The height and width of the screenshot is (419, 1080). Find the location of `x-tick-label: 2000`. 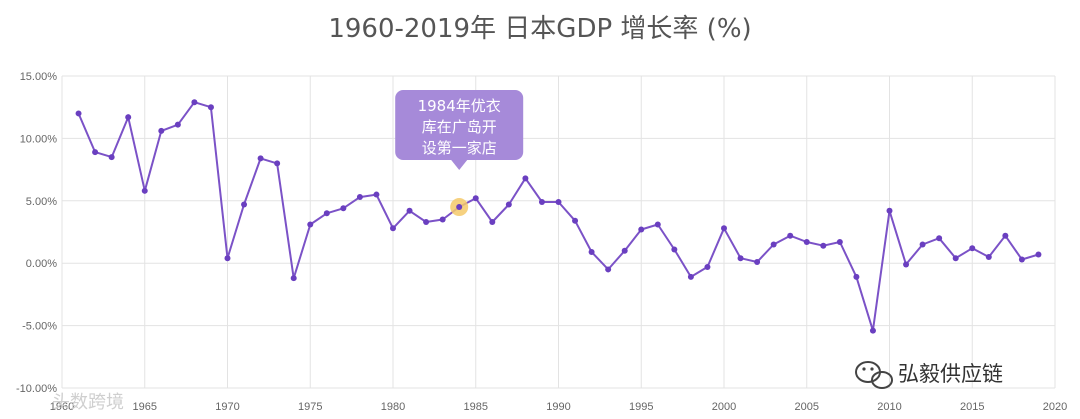

x-tick-label: 2000 is located at coordinates (724, 407).